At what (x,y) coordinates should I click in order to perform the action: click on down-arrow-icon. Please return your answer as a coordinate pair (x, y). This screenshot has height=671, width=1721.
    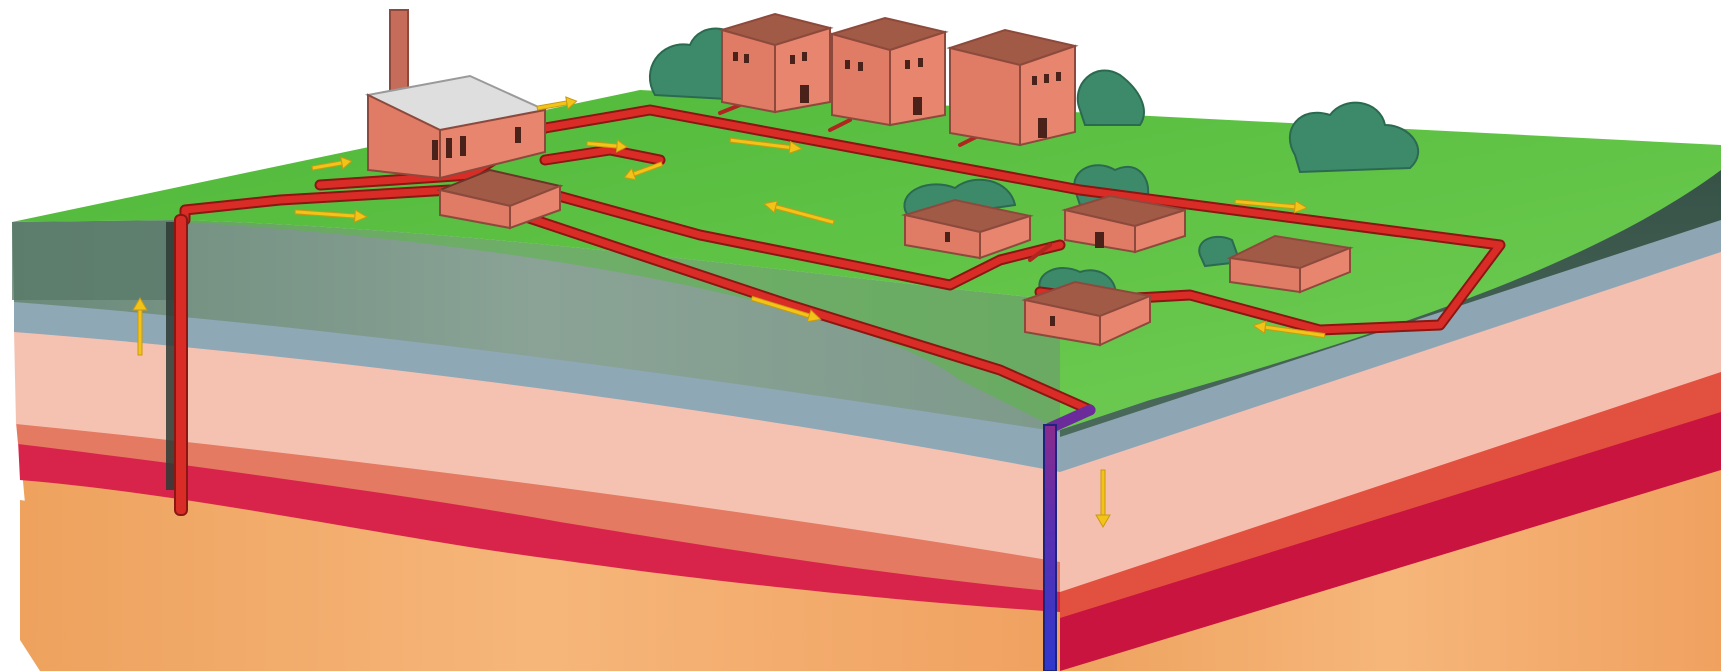
    Looking at the image, I should click on (1103, 498).